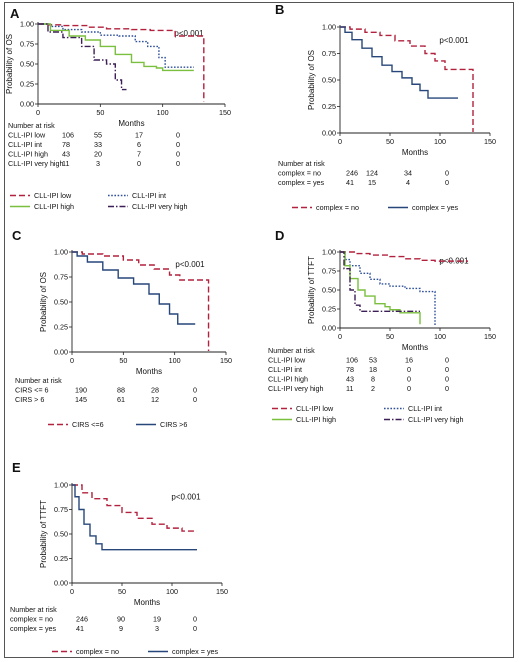 This screenshot has width=520, height=662. I want to click on risk-row-label: complex = no, so click(31, 619).